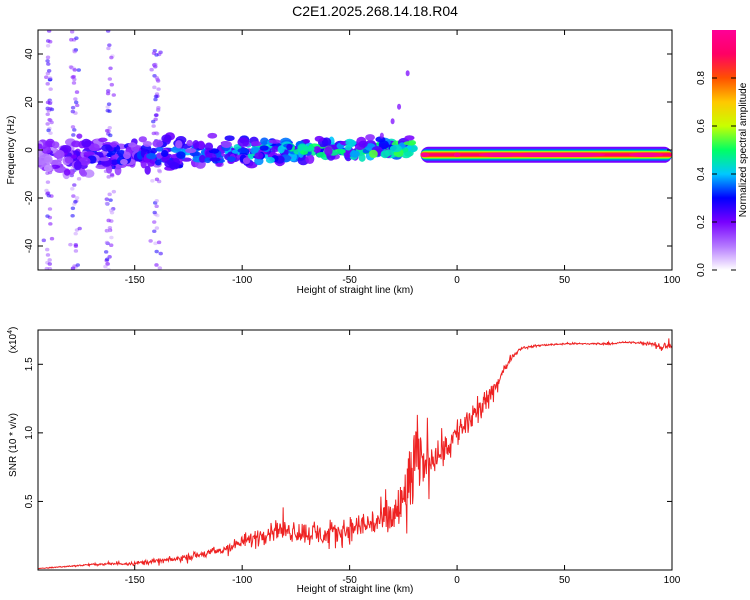  What do you see at coordinates (29, 197) in the screenshot?
I see `spectrogram-y-tick-label: -20` at bounding box center [29, 197].